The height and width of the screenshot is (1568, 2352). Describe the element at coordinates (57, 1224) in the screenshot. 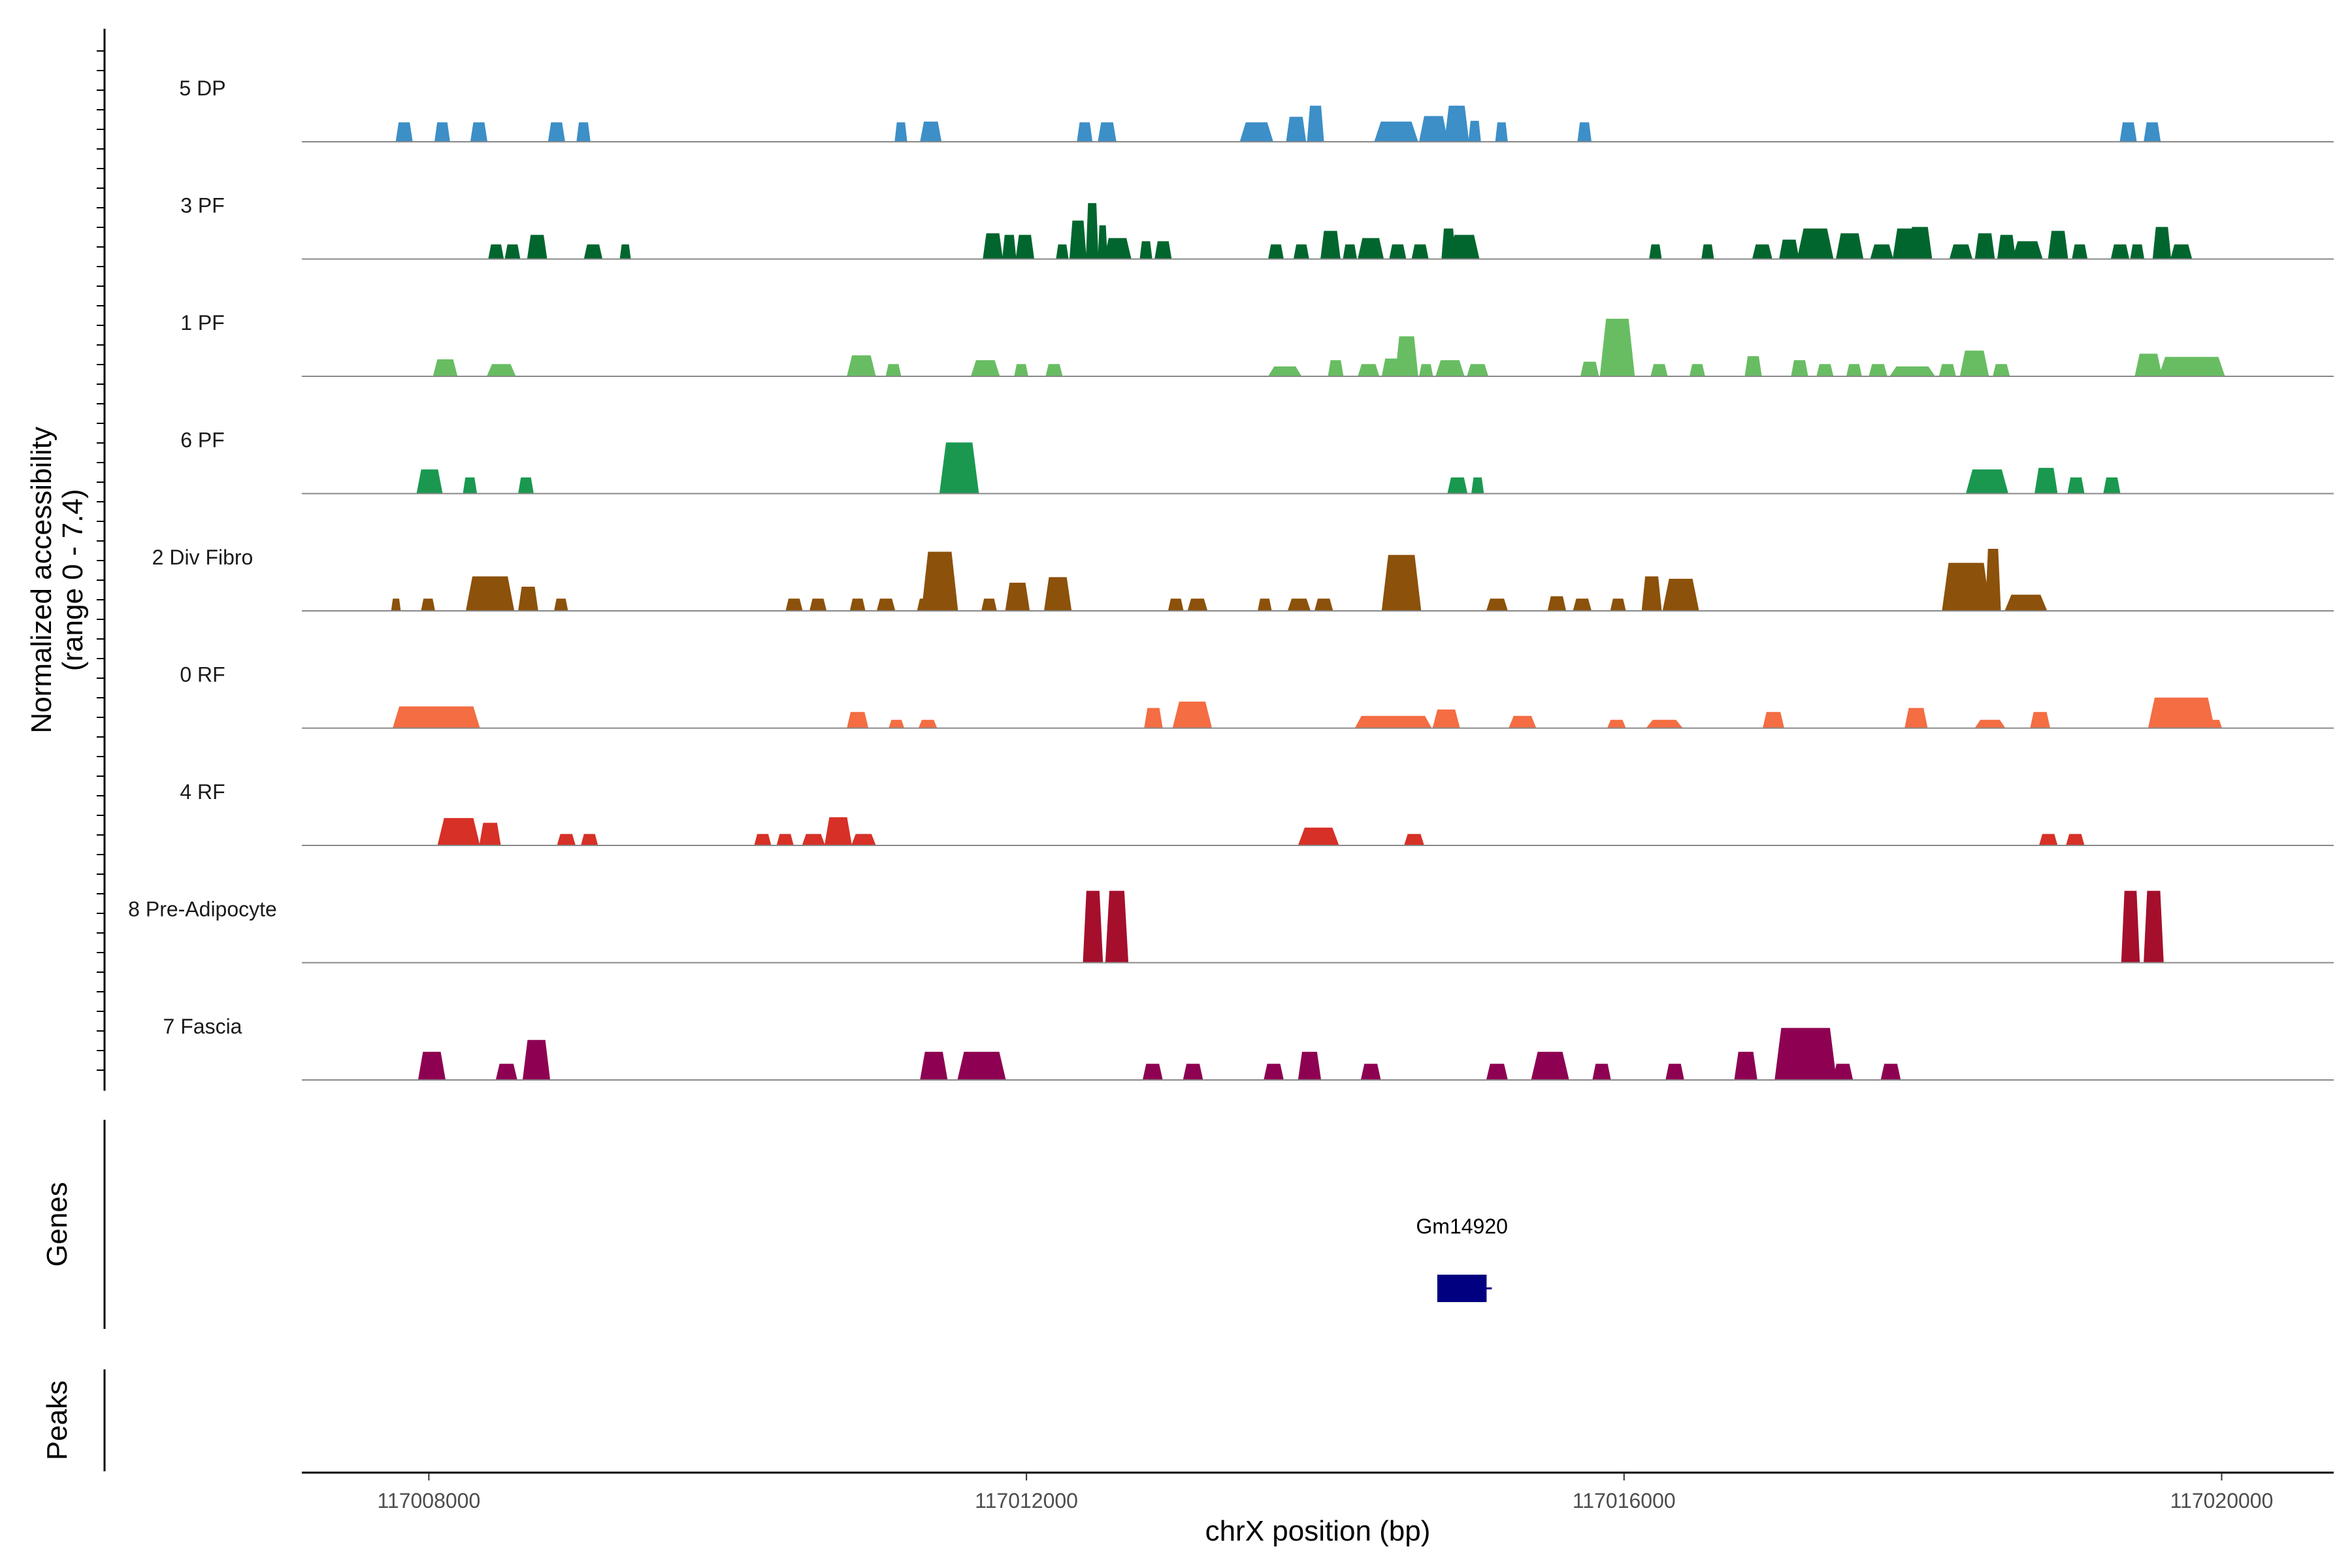

I see `genes-panel-title: Genes` at that location.